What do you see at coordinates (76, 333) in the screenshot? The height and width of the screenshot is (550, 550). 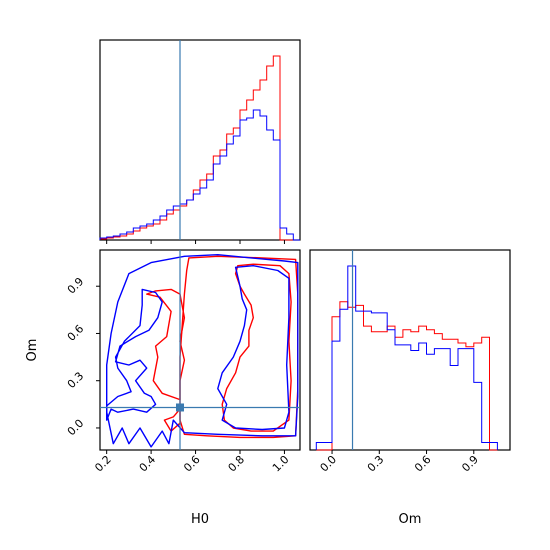 I see `om-y-tick-label: 0.6` at bounding box center [76, 333].